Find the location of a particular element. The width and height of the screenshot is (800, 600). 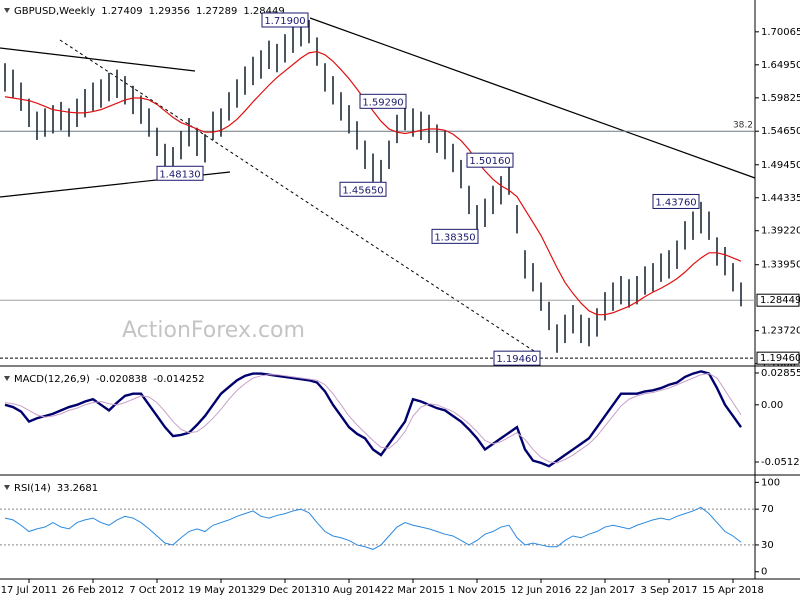

x-tick-label: 19 May 2013 is located at coordinates (220, 590).